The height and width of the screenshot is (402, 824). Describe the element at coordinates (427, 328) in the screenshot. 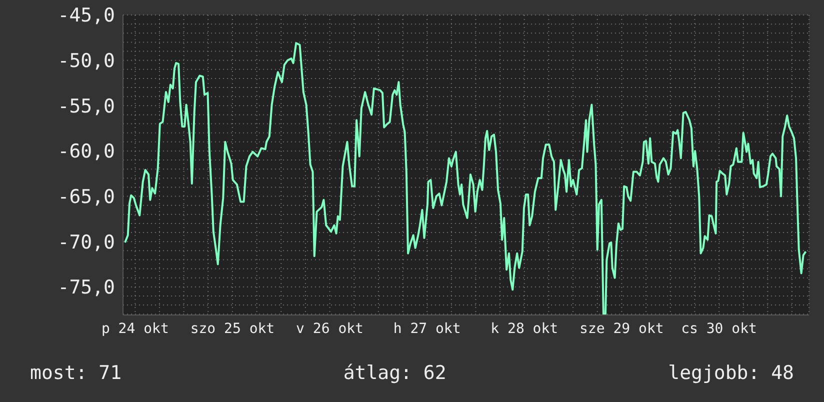

I see `x-tick-label: h 27 okt` at that location.